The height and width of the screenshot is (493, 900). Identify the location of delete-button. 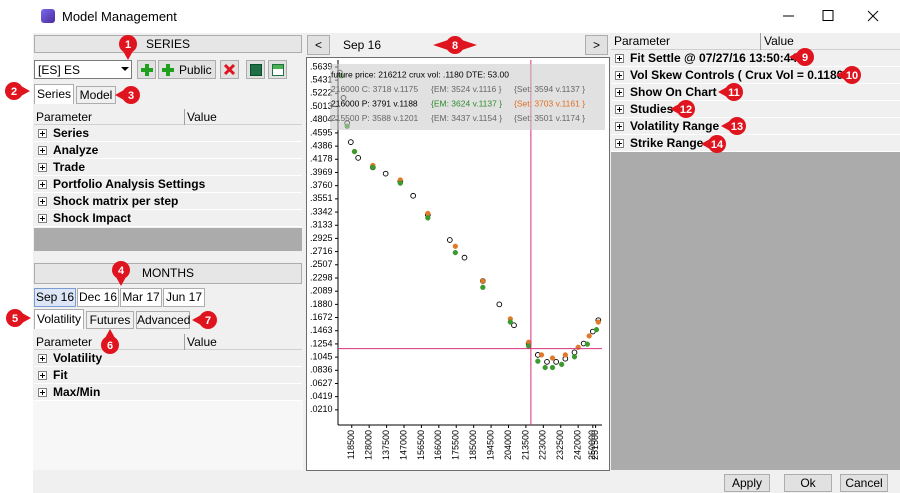
(229, 69).